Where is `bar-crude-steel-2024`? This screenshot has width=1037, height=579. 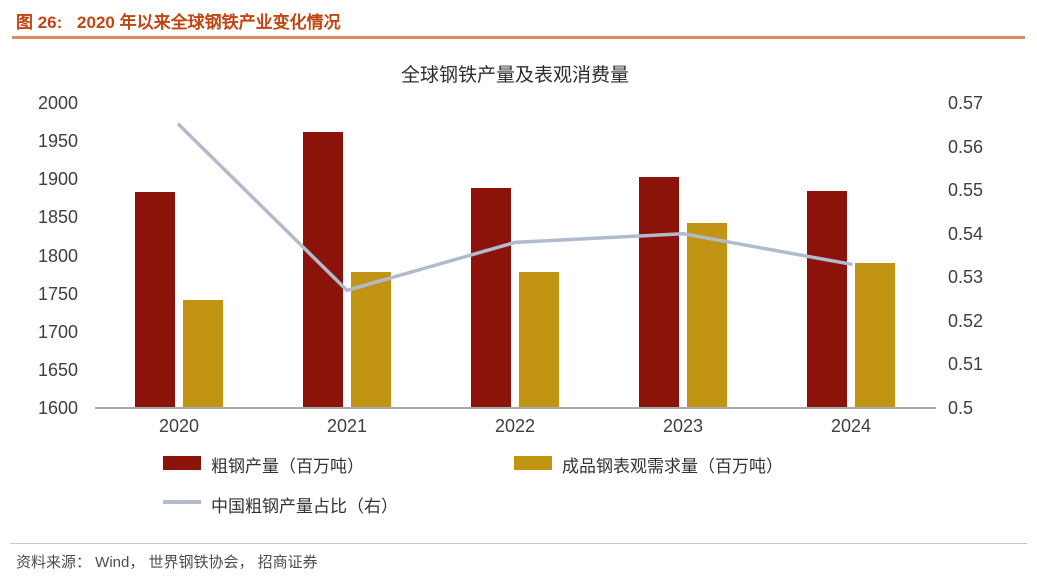 bar-crude-steel-2024 is located at coordinates (827, 299).